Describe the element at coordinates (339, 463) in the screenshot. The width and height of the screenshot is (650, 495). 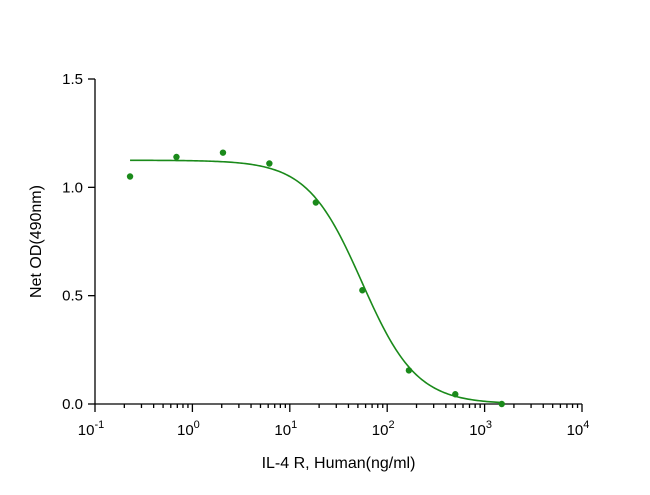
I see `x-axis-title: IL-4 R, Human(ng/ml)` at that location.